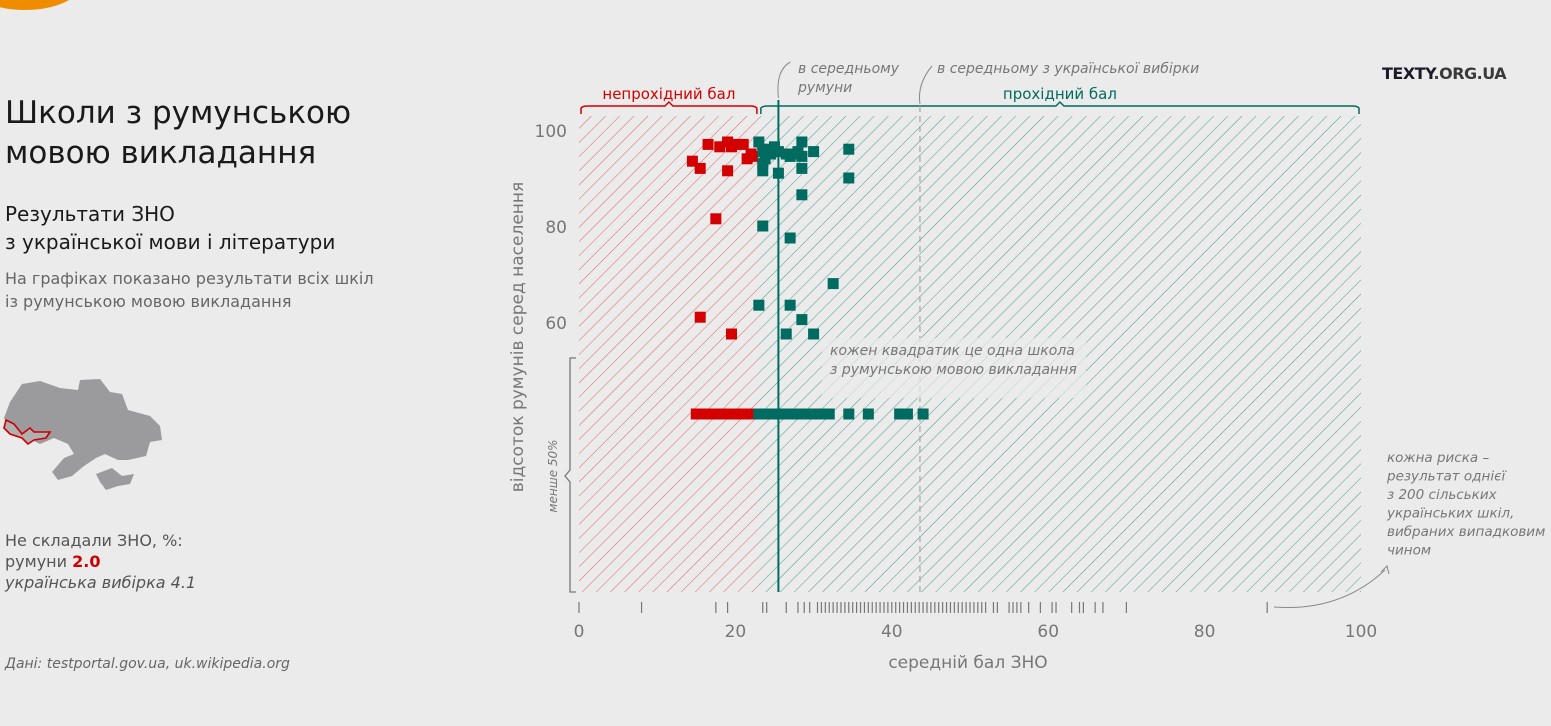  Describe the element at coordinates (83, 429) in the screenshot. I see `map-mainland` at that location.